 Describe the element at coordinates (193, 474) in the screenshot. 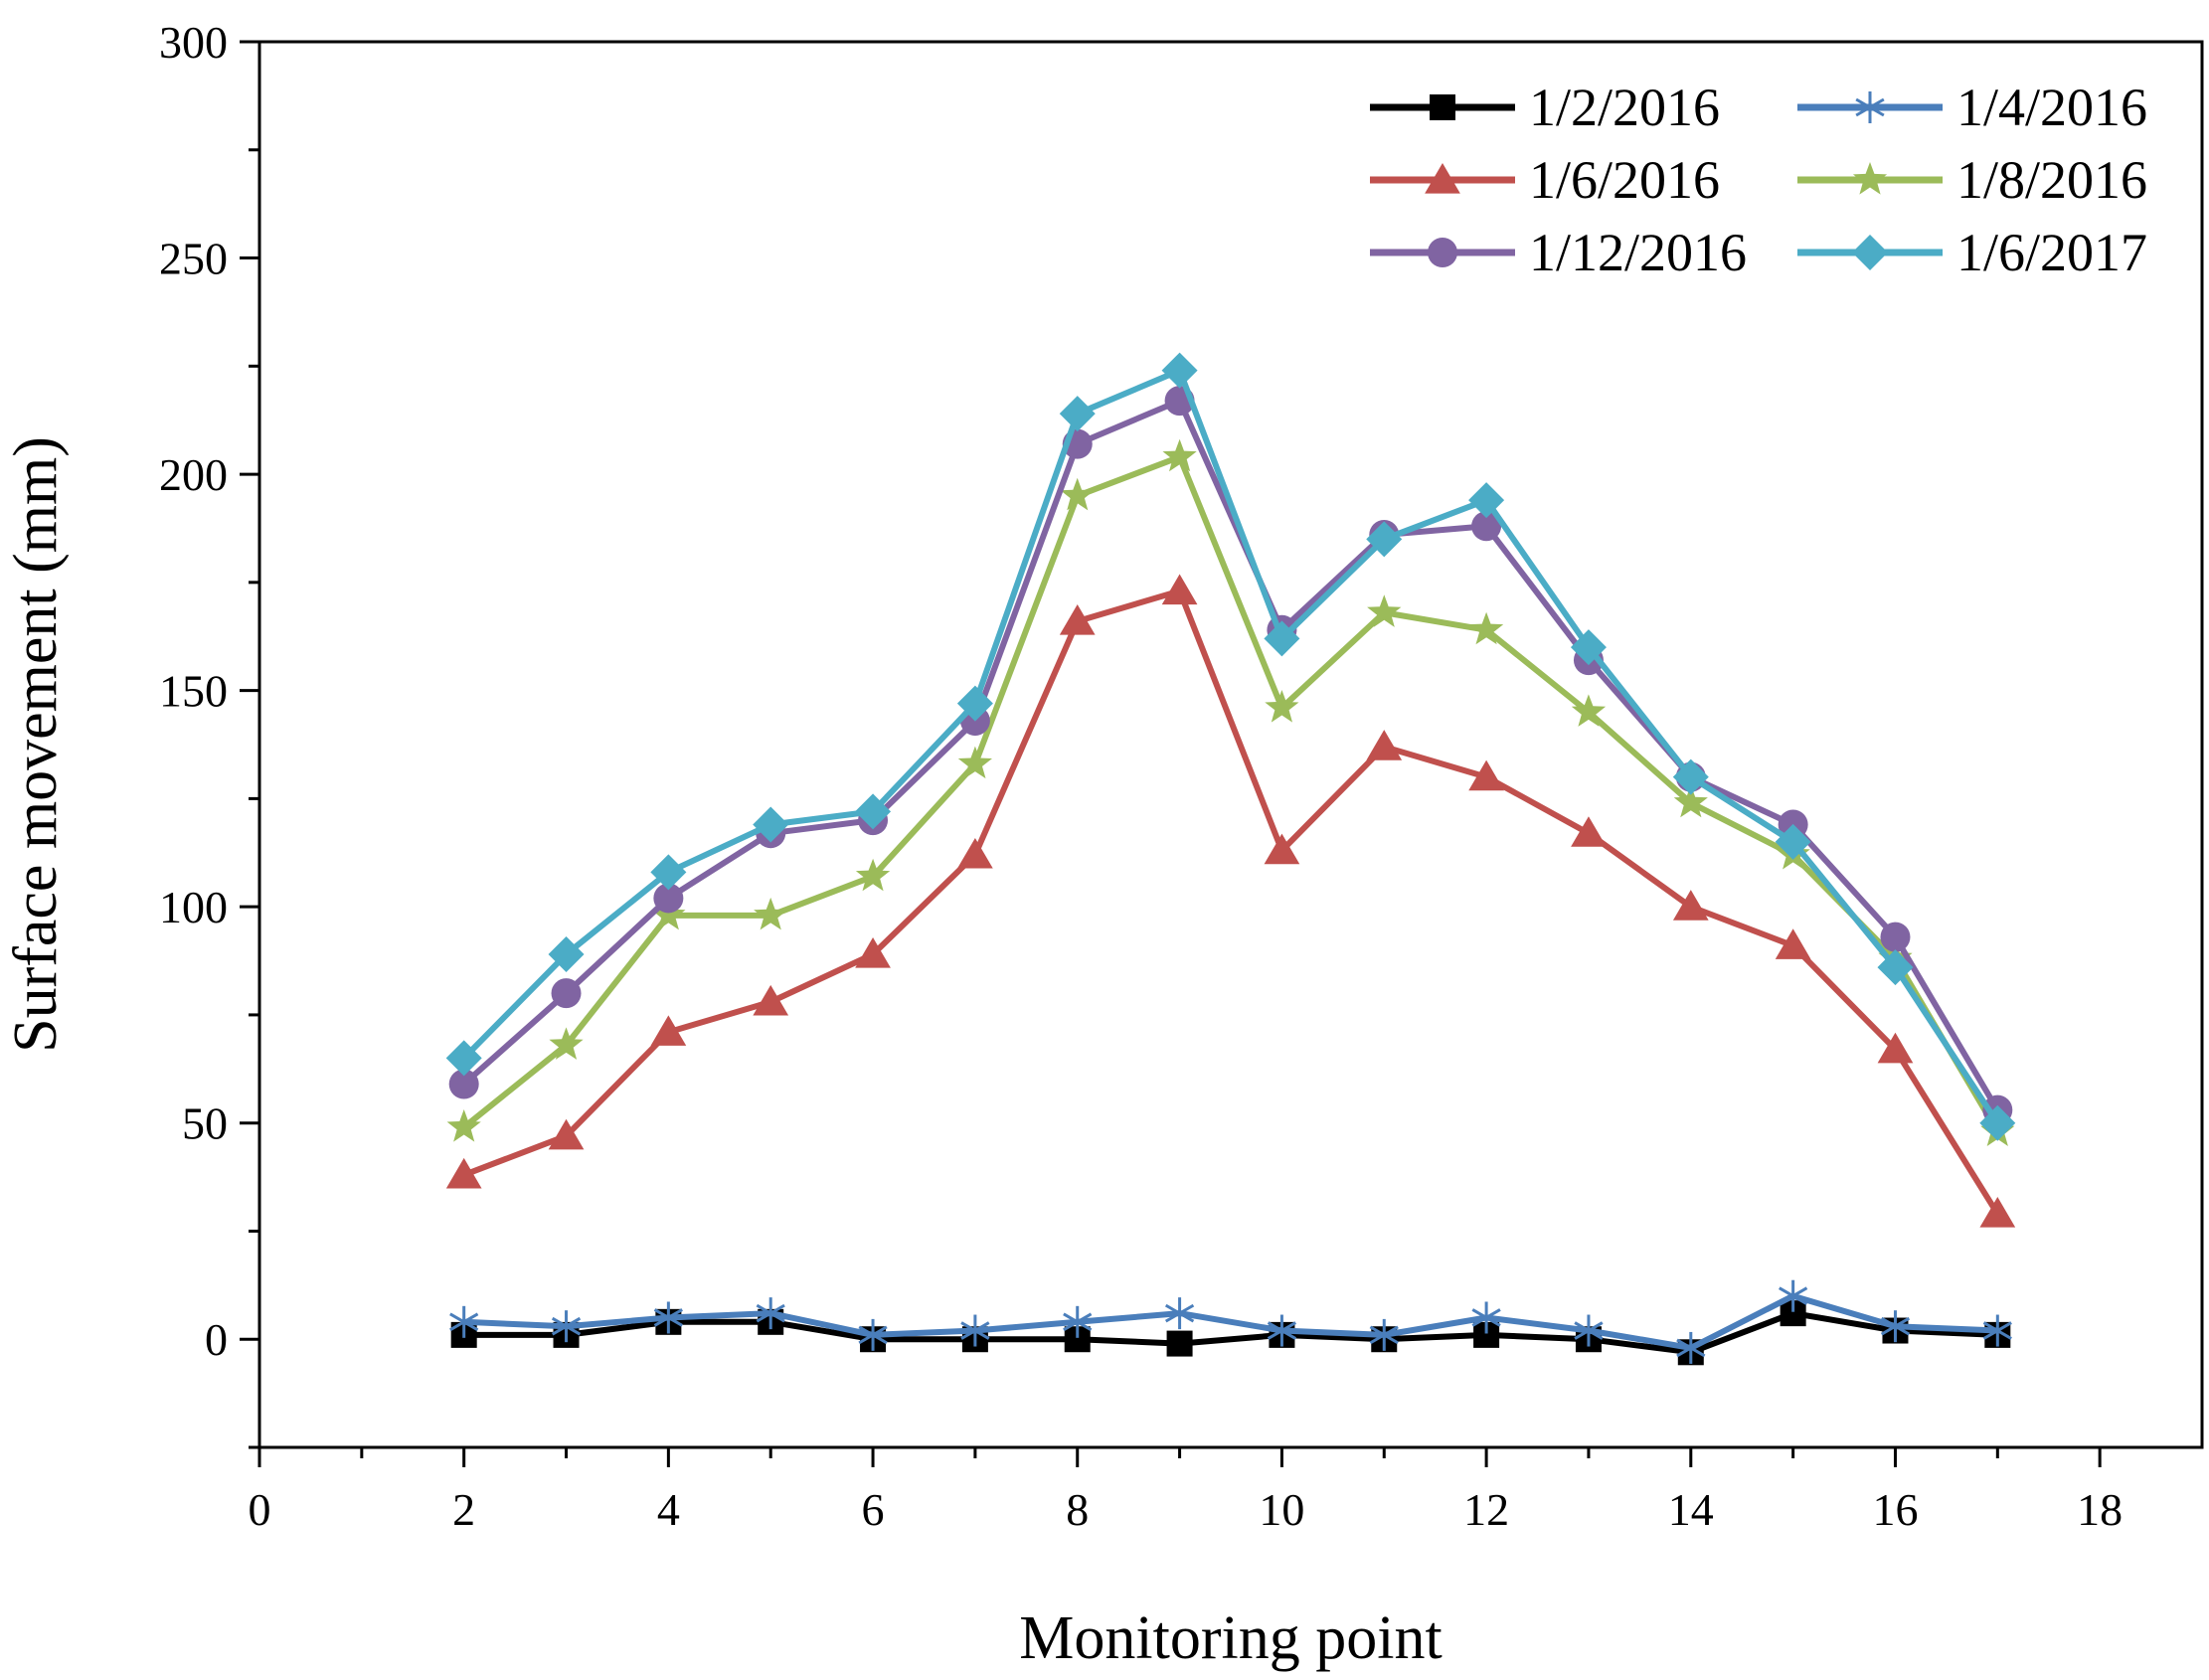

I see `y-tick-label: 200` at that location.